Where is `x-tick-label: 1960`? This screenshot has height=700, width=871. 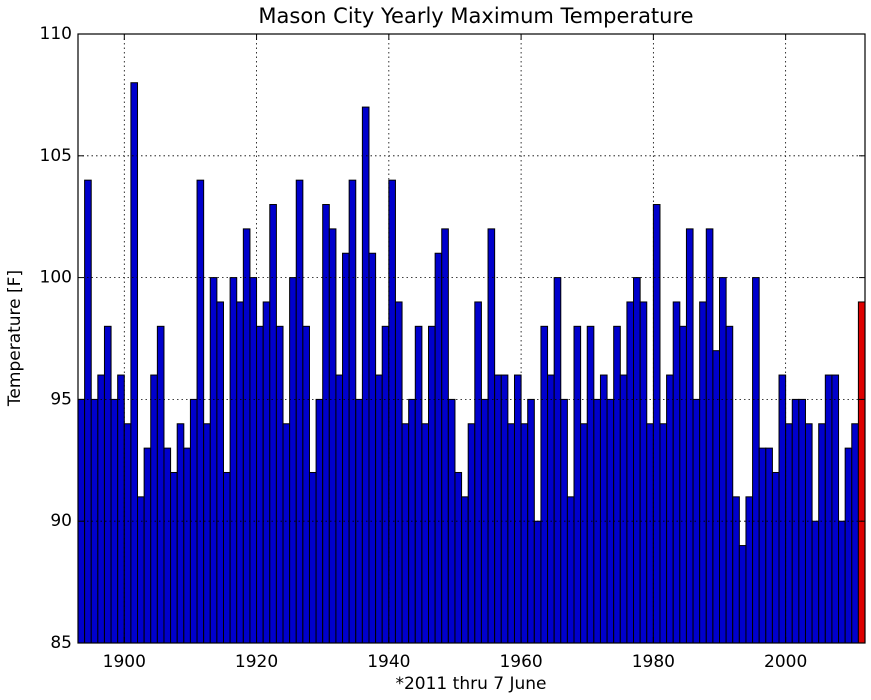
x-tick-label: 1960 is located at coordinates (520, 662).